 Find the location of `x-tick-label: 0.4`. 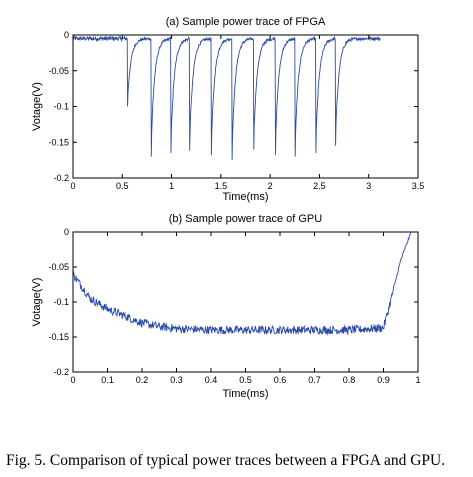

x-tick-label: 0.4 is located at coordinates (211, 380).